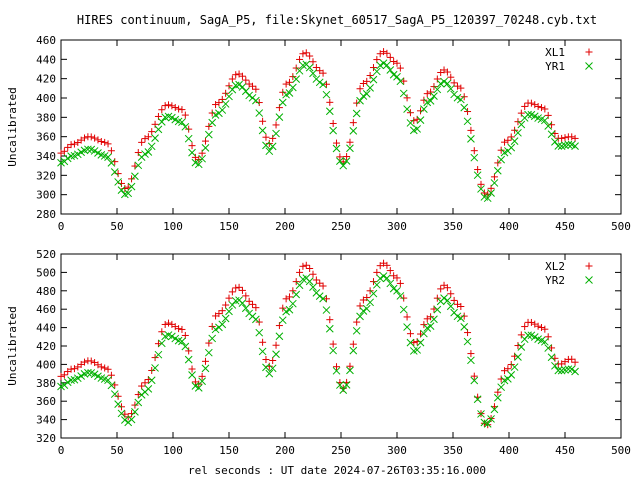 The height and width of the screenshot is (480, 640). I want to click on y-tick-label: 500, so click(46, 272).